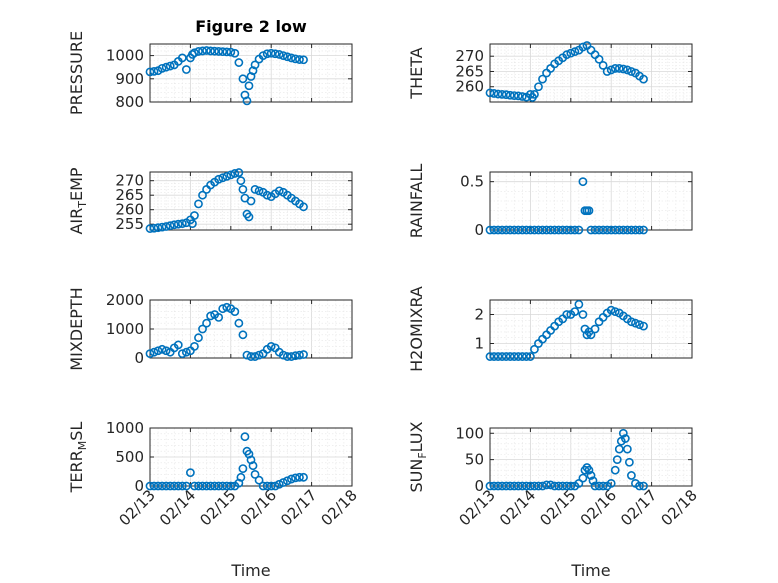 The image size is (778, 583). I want to click on subplot-6: 1 2 H2OMIXRA, so click(550, 329).